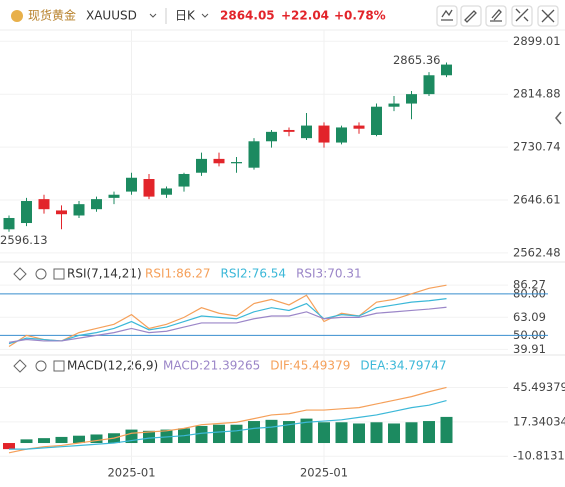 The image size is (565, 487). What do you see at coordinates (539, 421) in the screenshot?
I see `y-tick-label: 17.34034` at bounding box center [539, 421].